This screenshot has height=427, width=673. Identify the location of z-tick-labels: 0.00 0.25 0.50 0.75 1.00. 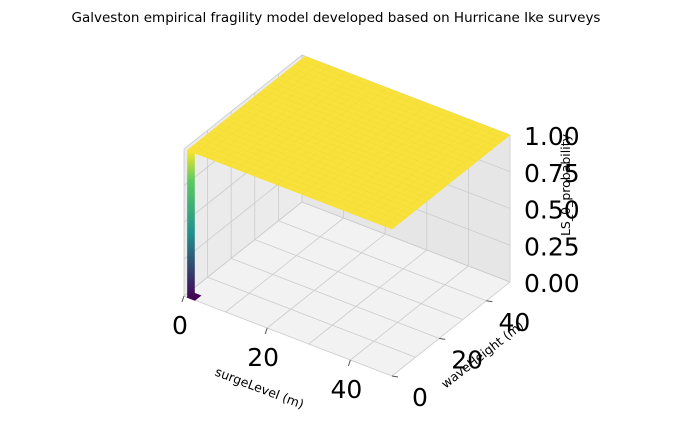
(552, 210).